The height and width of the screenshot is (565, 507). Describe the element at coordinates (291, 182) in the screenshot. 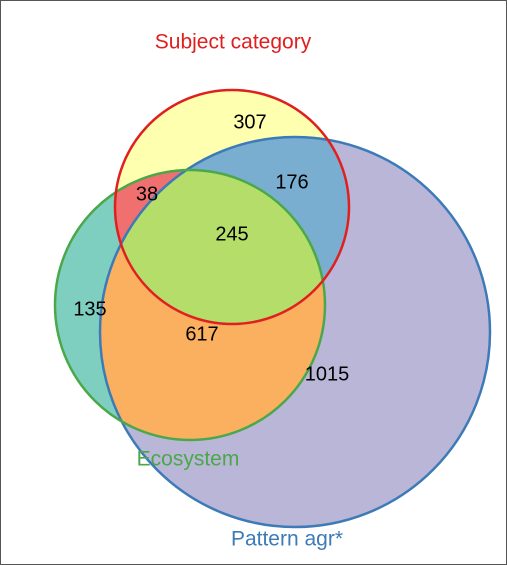

I see `region-count: 176` at that location.